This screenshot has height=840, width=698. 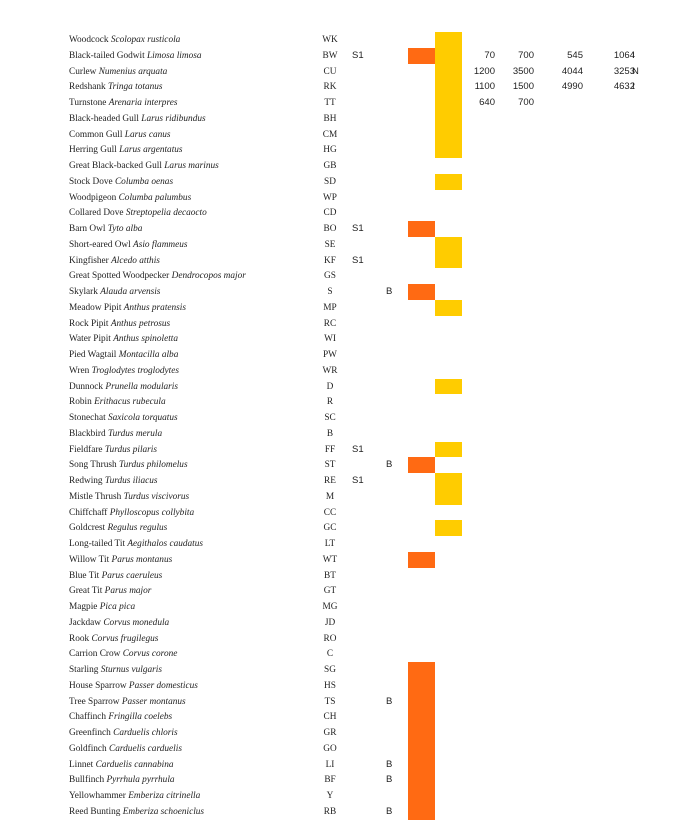 What do you see at coordinates (330, 544) in the screenshot?
I see `species-code: LT` at bounding box center [330, 544].